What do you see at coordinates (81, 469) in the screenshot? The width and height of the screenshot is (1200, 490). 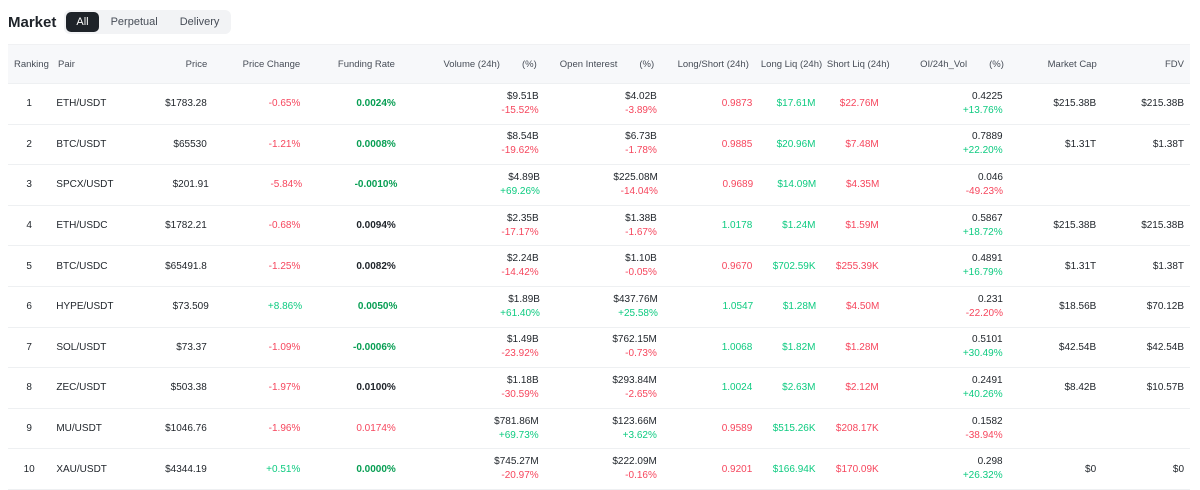 I see `pair-cell: XAU/USDT` at bounding box center [81, 469].